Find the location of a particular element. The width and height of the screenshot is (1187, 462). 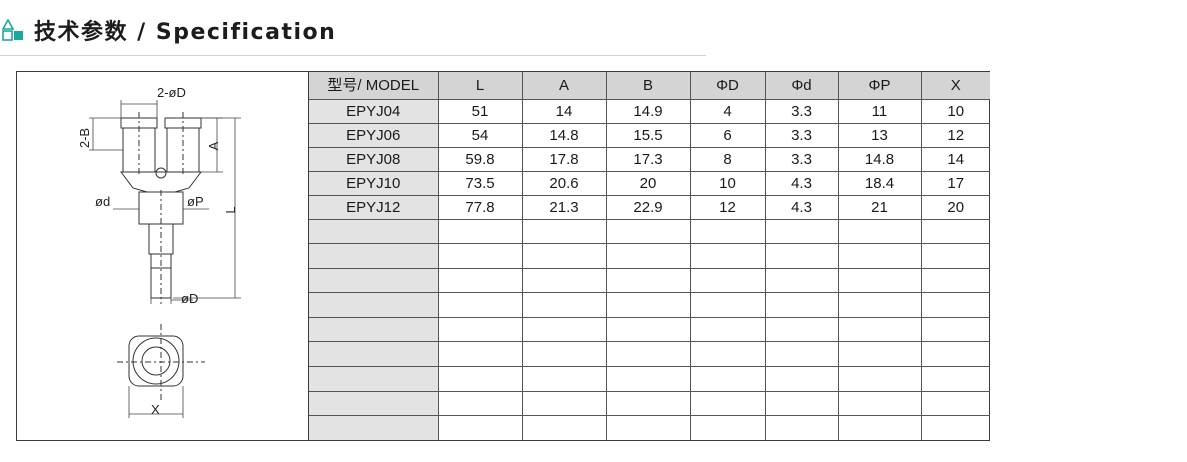

label-2-od: 2-øD is located at coordinates (171, 92).